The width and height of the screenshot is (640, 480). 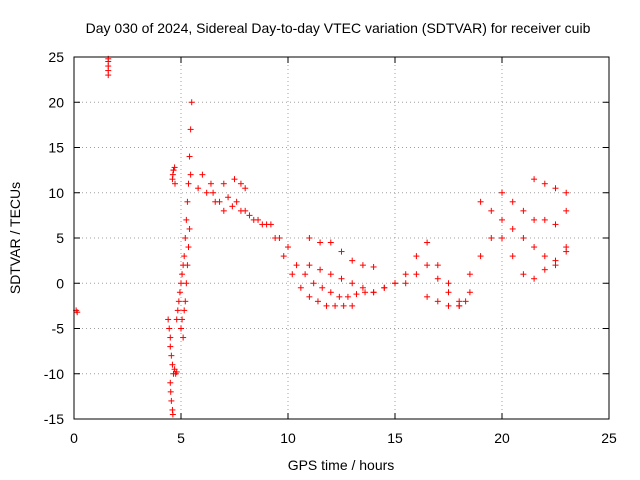 I want to click on y-tick-label: 20, so click(x=56, y=102).